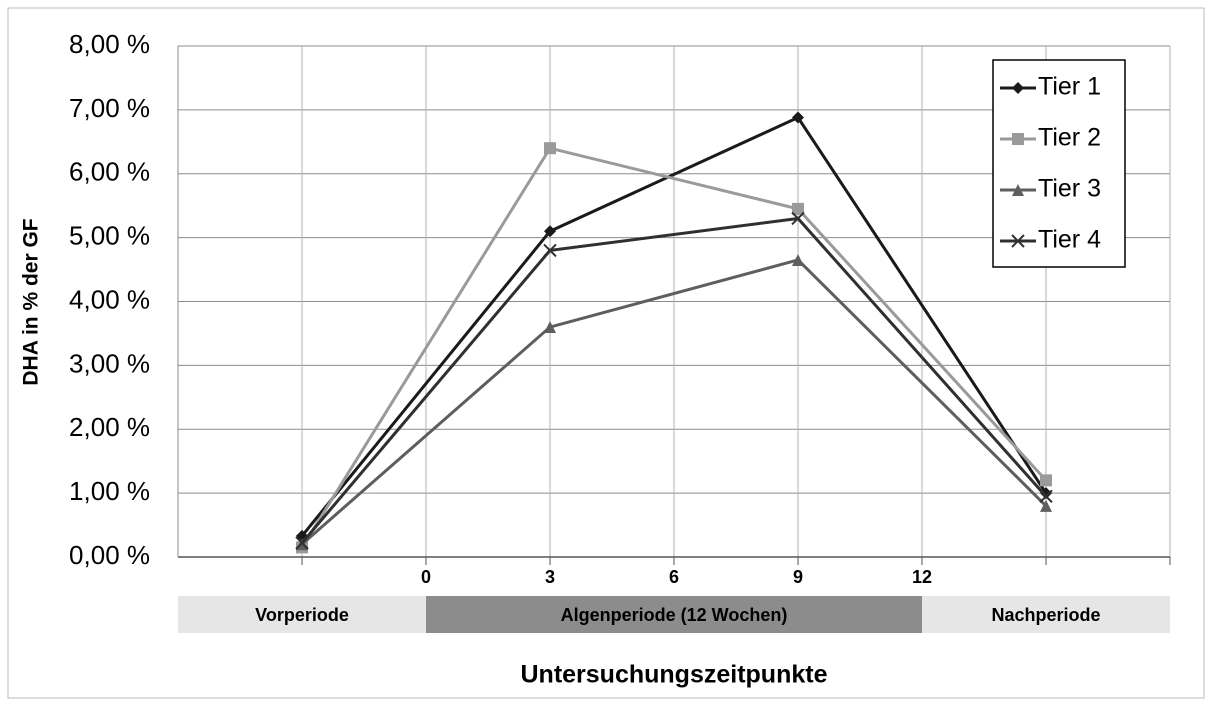  Describe the element at coordinates (674, 675) in the screenshot. I see `x-axis-title: Untersuchungszeitpunkte` at that location.